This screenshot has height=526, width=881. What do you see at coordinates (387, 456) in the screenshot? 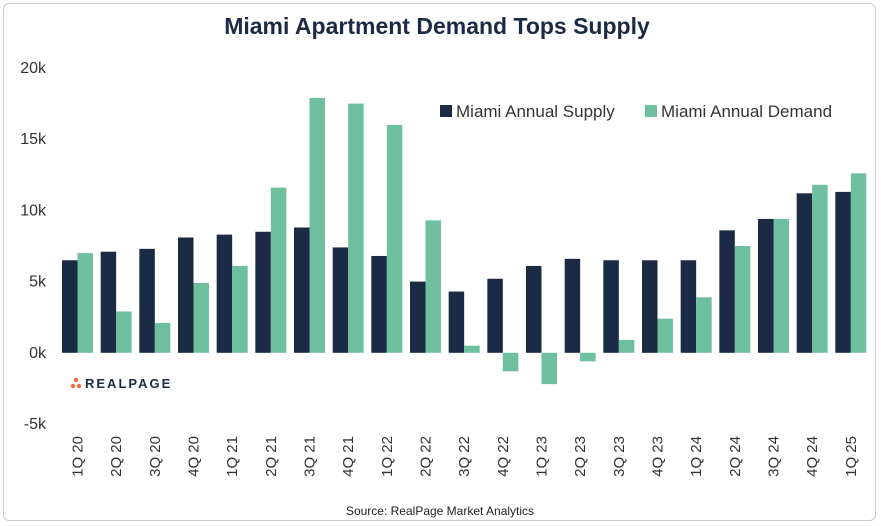
I see `x-tick-label: 1Q 22` at bounding box center [387, 456].